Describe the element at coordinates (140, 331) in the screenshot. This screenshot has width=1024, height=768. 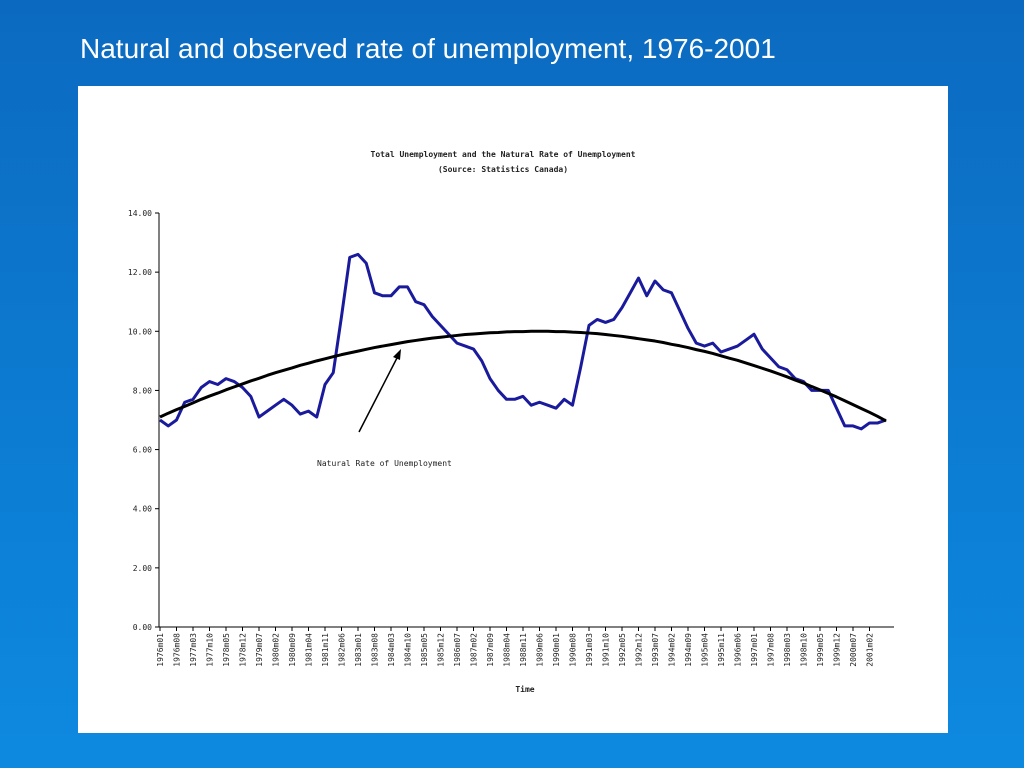
I see `y-tick-label: 10.00` at that location.